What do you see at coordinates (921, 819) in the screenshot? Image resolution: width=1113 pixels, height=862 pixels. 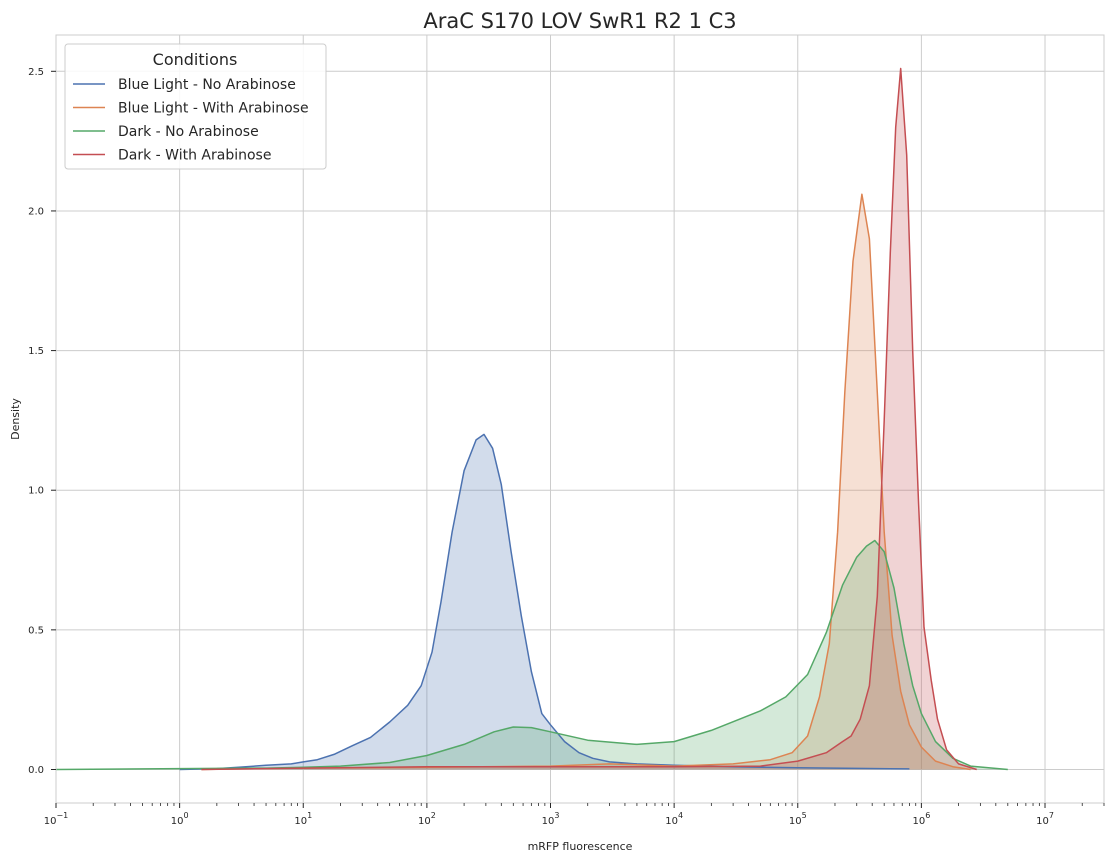 I see `x-tick-label: 10⁶` at bounding box center [921, 819].